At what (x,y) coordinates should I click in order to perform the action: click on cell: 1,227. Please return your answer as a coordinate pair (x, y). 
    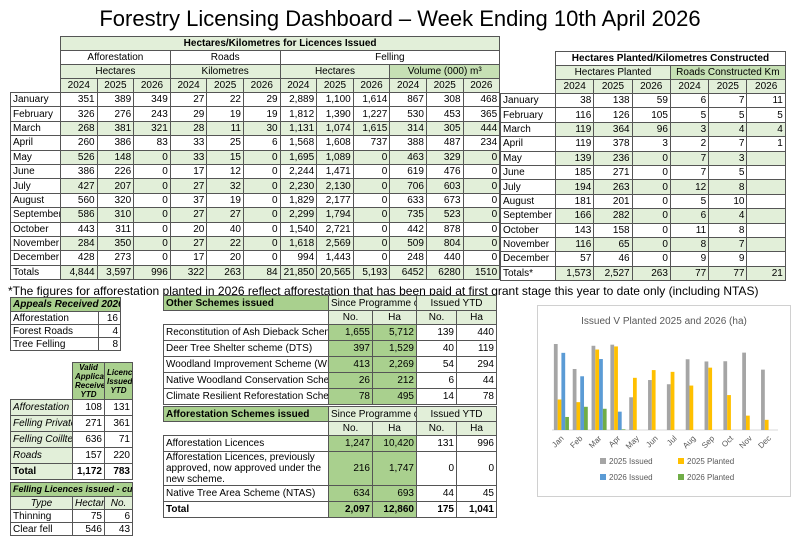
    Looking at the image, I should click on (371, 114).